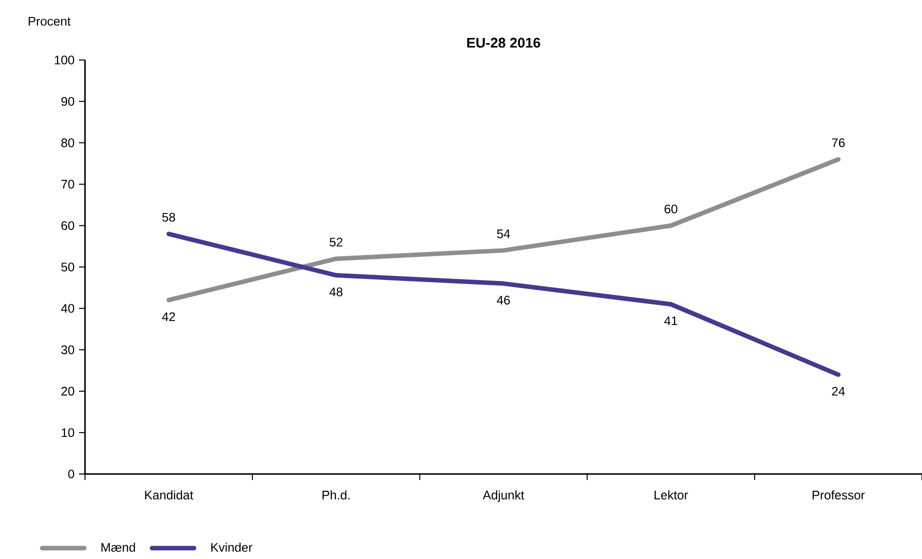 The image size is (922, 559). I want to click on data-label: 58, so click(169, 217).